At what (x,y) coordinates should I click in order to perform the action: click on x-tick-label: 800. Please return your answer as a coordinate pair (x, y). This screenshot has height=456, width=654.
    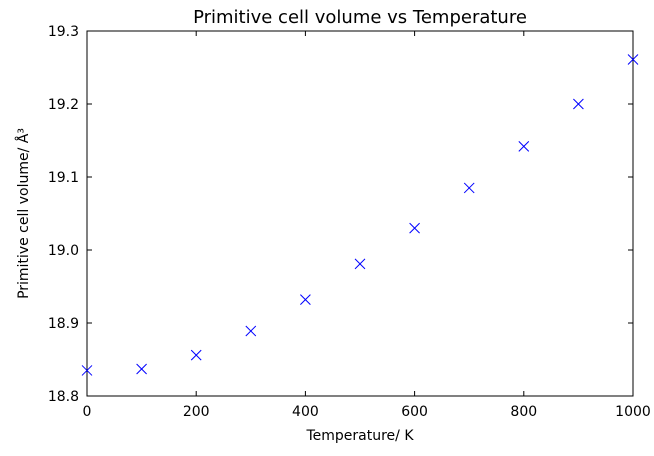
    Looking at the image, I should click on (523, 412).